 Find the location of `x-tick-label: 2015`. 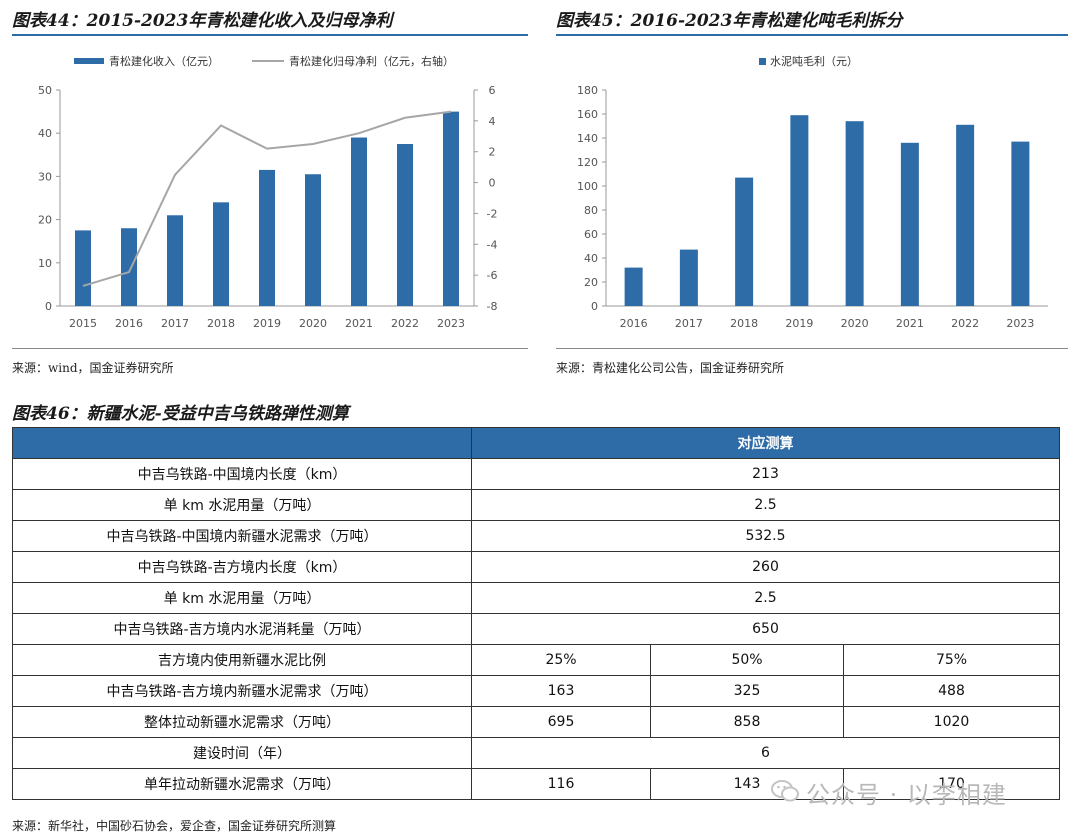

x-tick-label: 2015 is located at coordinates (83, 323).